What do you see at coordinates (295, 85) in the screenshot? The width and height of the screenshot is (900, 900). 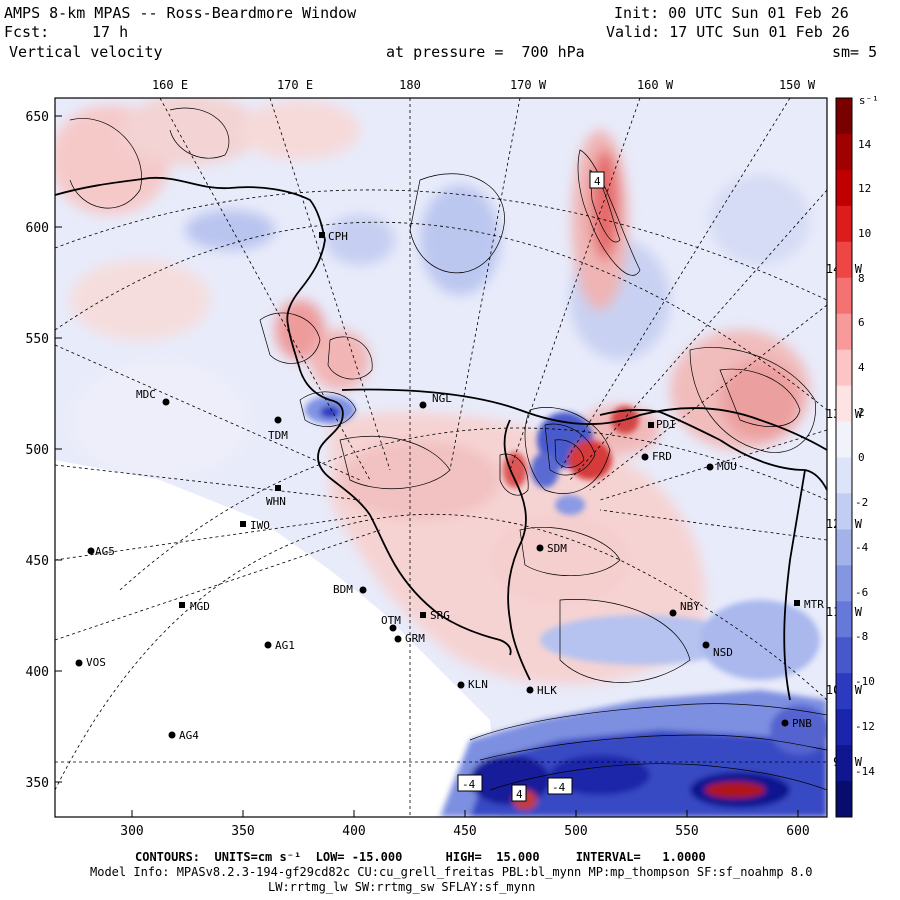 I see `lon-label: 170 E` at bounding box center [295, 85].